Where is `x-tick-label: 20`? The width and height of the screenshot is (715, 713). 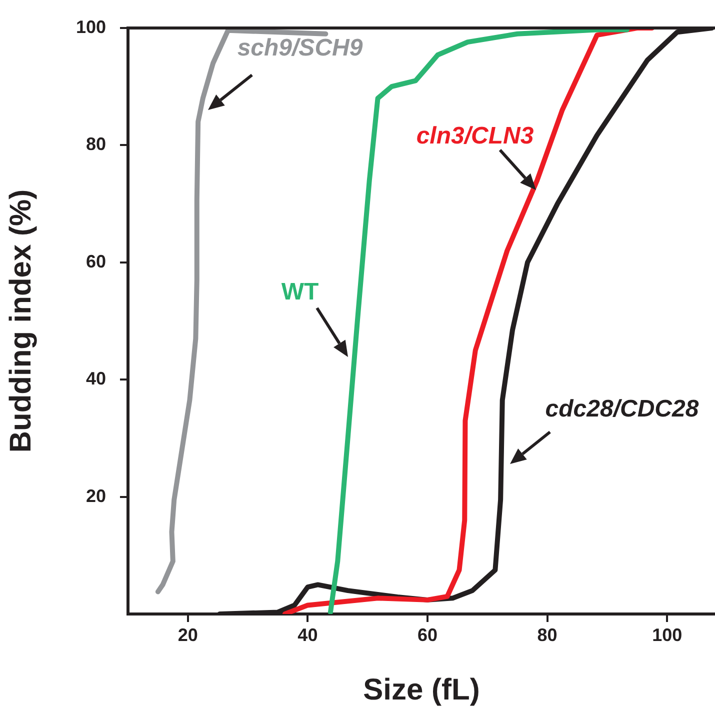 x-tick-label: 20 is located at coordinates (188, 634).